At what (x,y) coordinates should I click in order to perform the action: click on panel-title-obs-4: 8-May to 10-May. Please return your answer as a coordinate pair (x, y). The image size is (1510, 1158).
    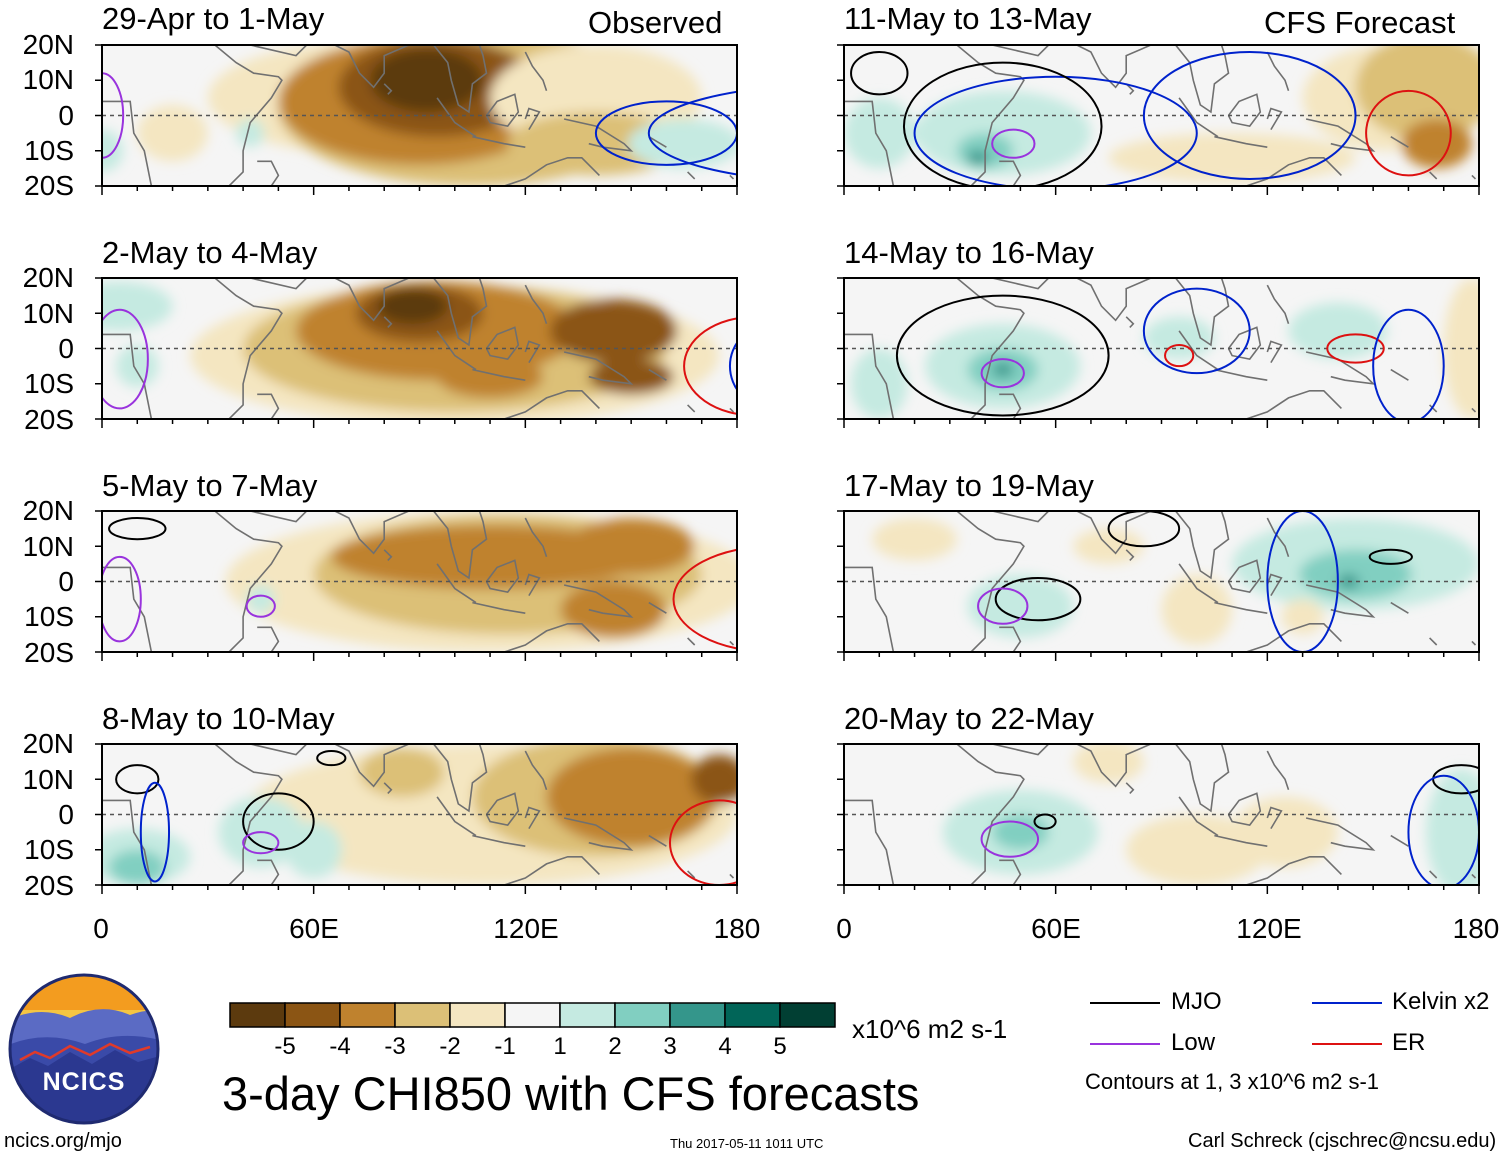
    Looking at the image, I should click on (218, 718).